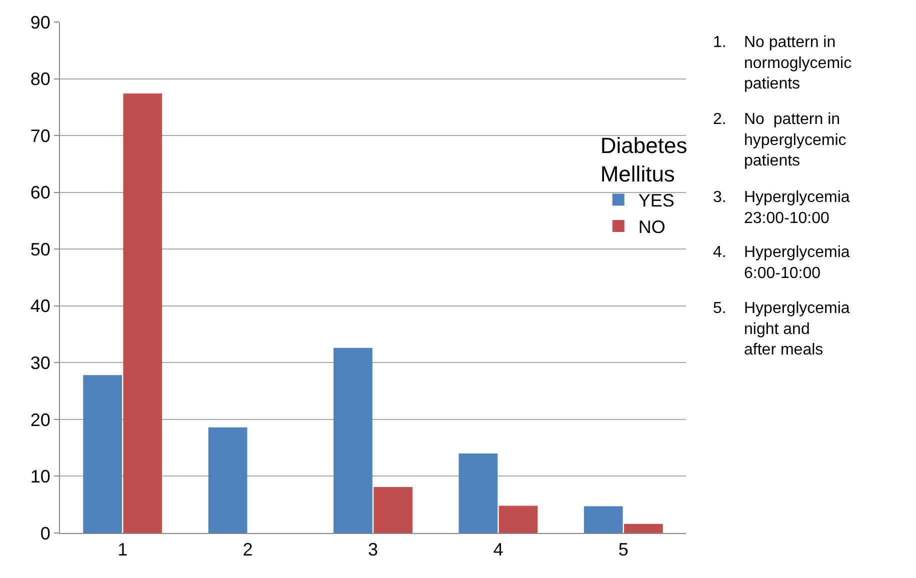 Image resolution: width=916 pixels, height=578 pixels. What do you see at coordinates (644, 159) in the screenshot?
I see `legend-title: Diabetes Mellitus` at bounding box center [644, 159].